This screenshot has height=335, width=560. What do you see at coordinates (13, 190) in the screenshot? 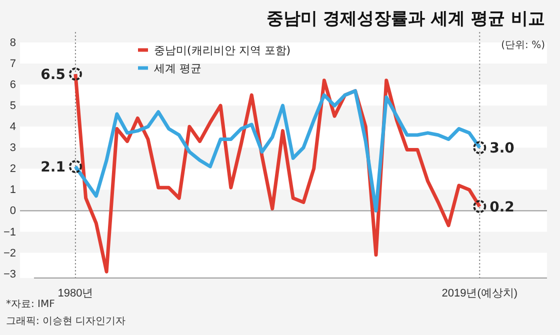
I see `y-tick-label: 1` at bounding box center [13, 190].